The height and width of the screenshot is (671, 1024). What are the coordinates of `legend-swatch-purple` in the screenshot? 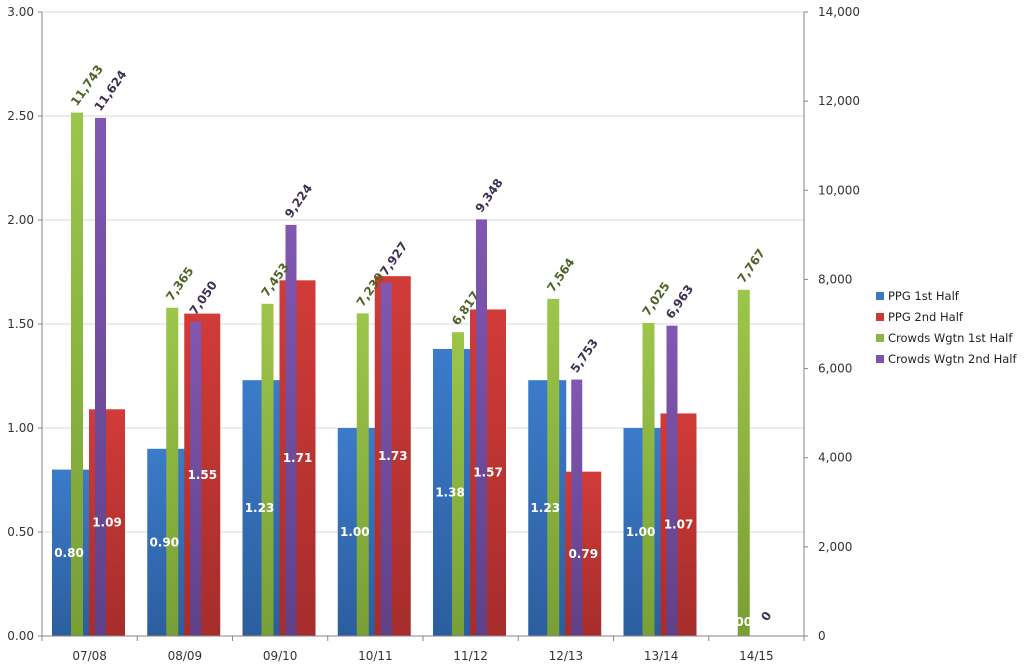 It's located at (880, 359).